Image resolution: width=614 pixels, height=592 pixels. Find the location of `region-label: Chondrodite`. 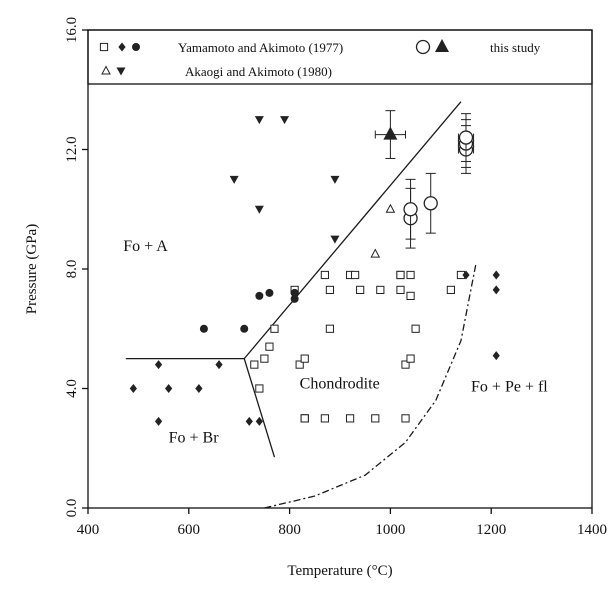

region-label: Chondrodite is located at coordinates (340, 384).